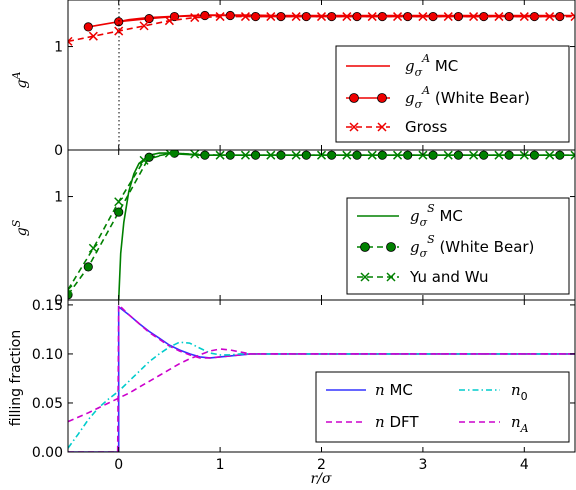 The height and width of the screenshot is (490, 576). Describe the element at coordinates (47, 355) in the screenshot. I see `bottom-ytick-label: 0.10` at that location.